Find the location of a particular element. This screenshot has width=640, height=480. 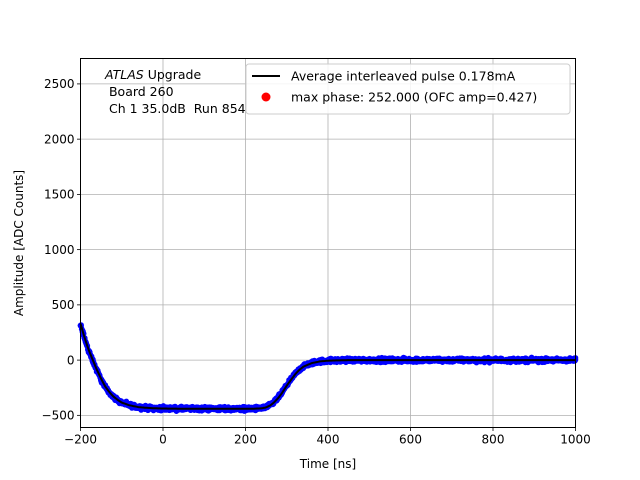

legend-marker-swatch is located at coordinates (266, 97).